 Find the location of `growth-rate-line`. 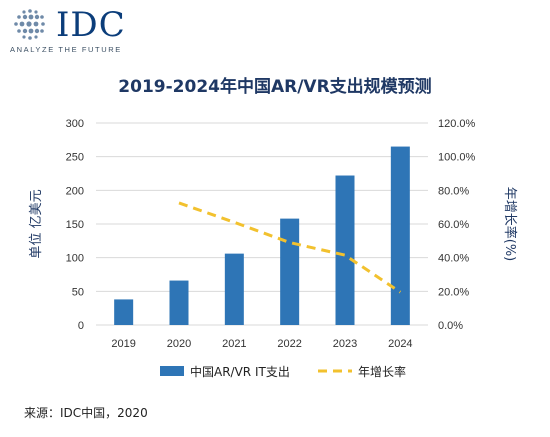

growth-rate-line is located at coordinates (290, 247).